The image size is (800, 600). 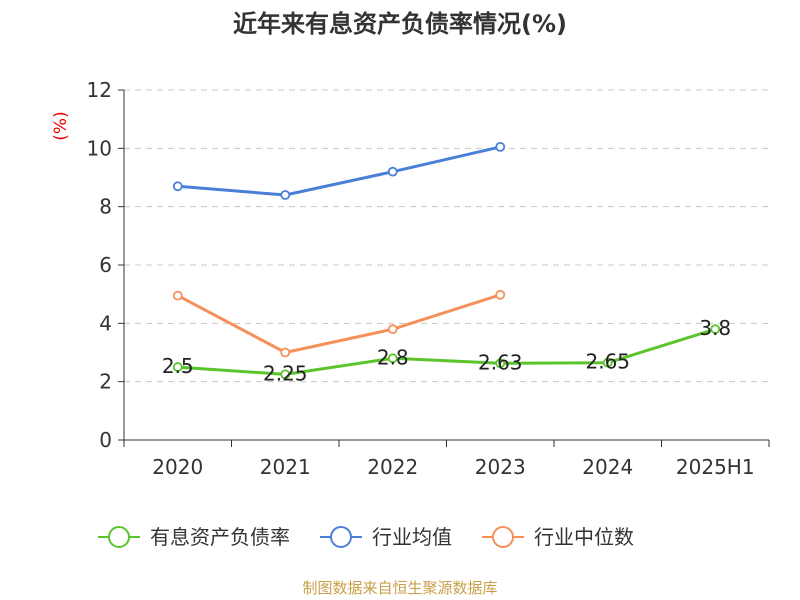 I want to click on data-label: 2.63, so click(x=500, y=362).